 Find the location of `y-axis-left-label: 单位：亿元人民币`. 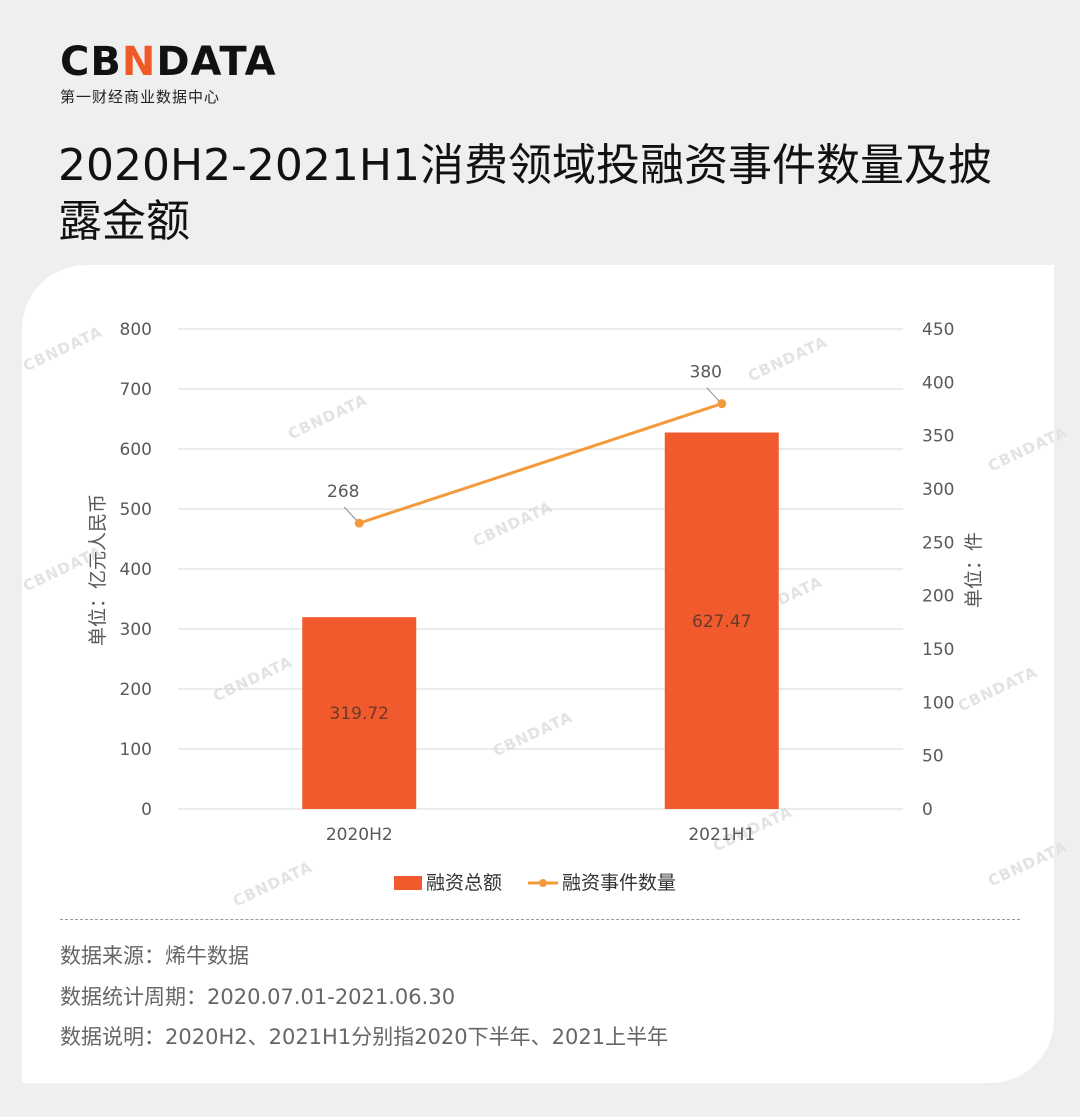

y-axis-left-label: 单位：亿元人民币 is located at coordinates (98, 570).